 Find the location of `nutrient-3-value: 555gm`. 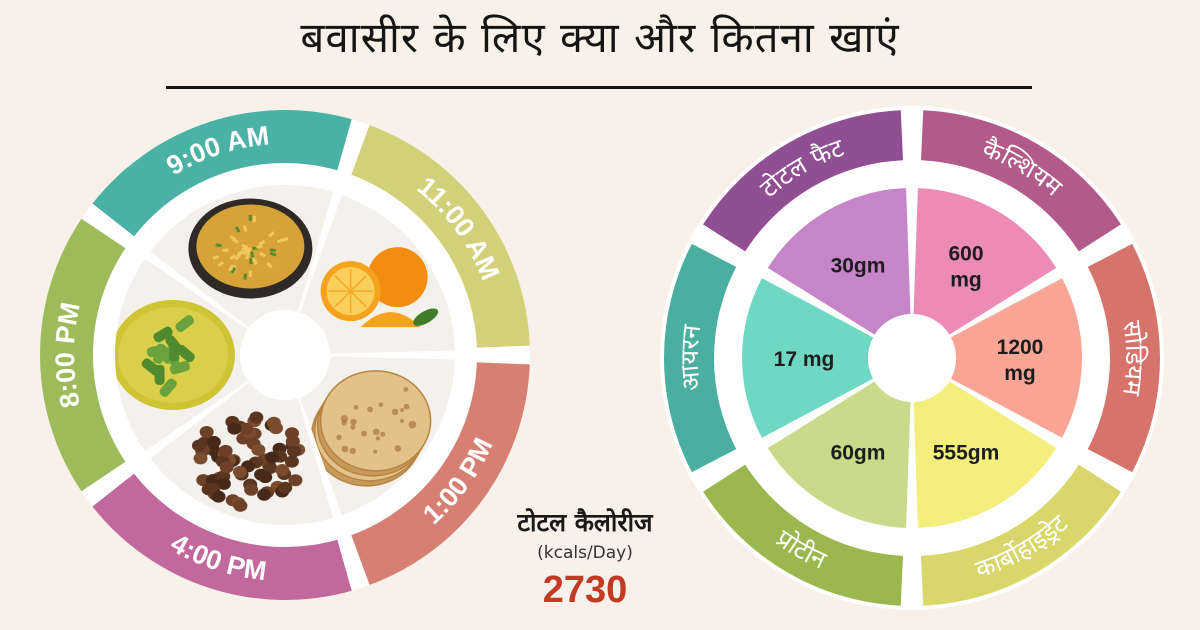

nutrient-3-value: 555gm is located at coordinates (966, 453).